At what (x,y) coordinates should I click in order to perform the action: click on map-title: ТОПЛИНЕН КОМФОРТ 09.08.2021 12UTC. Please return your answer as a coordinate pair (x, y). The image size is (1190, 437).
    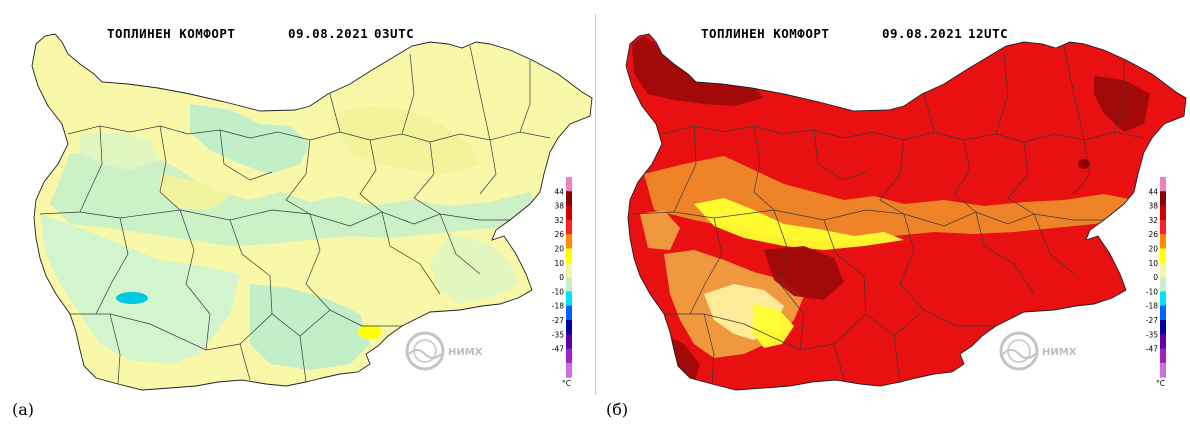
    Looking at the image, I should click on (854, 33).